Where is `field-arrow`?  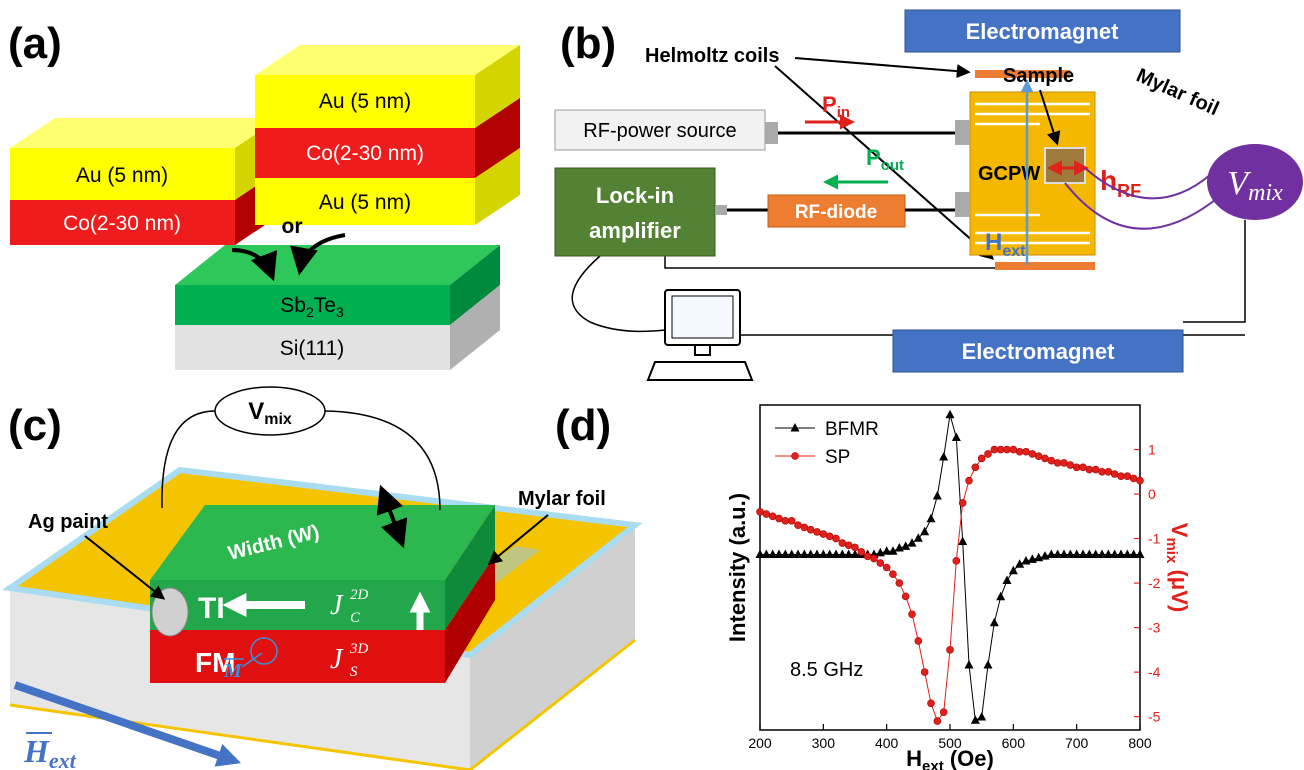 field-arrow is located at coordinates (127, 724).